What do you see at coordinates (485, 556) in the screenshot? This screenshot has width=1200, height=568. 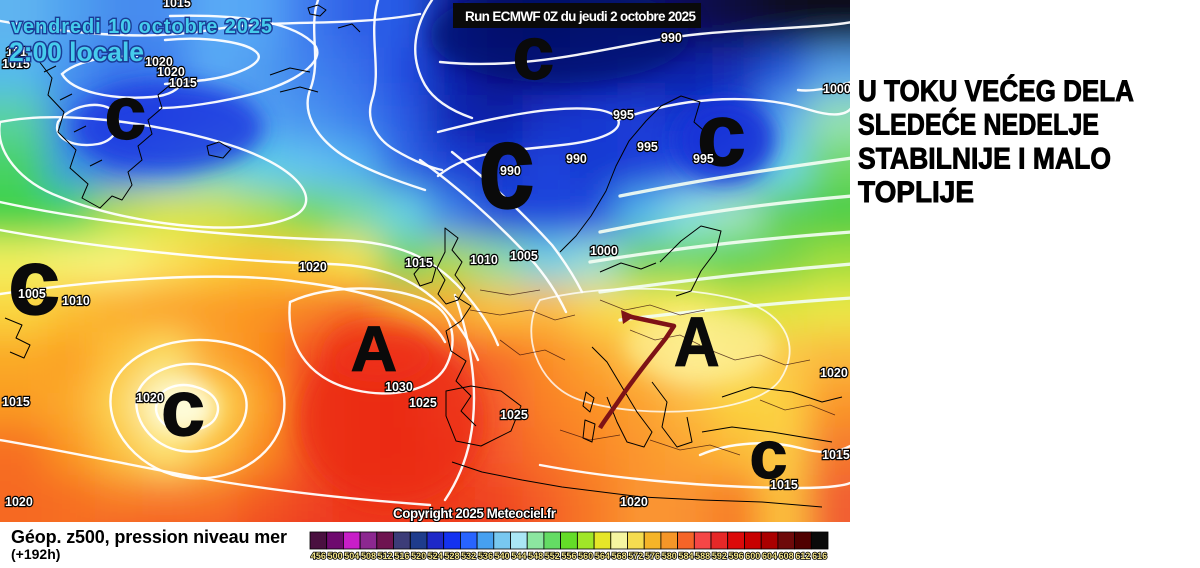 I see `svg-text: 536` at bounding box center [485, 556].